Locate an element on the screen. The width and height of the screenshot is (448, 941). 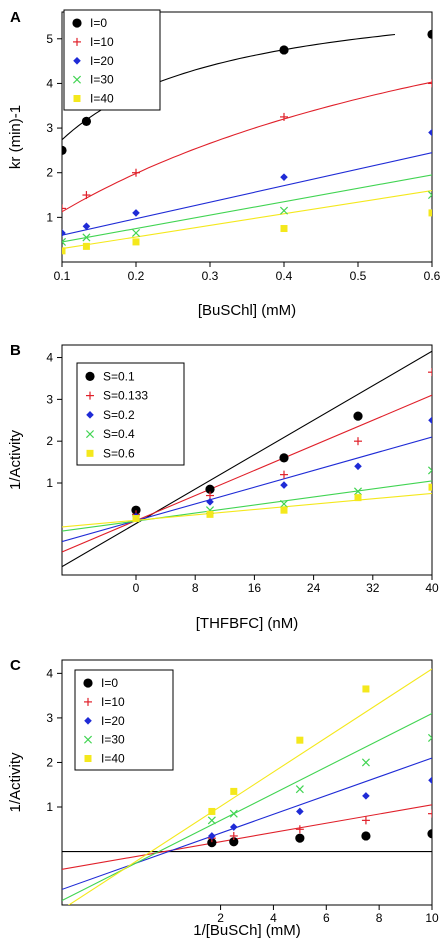
panel-a-legend-marker-b is located at coordinates (77, 79).